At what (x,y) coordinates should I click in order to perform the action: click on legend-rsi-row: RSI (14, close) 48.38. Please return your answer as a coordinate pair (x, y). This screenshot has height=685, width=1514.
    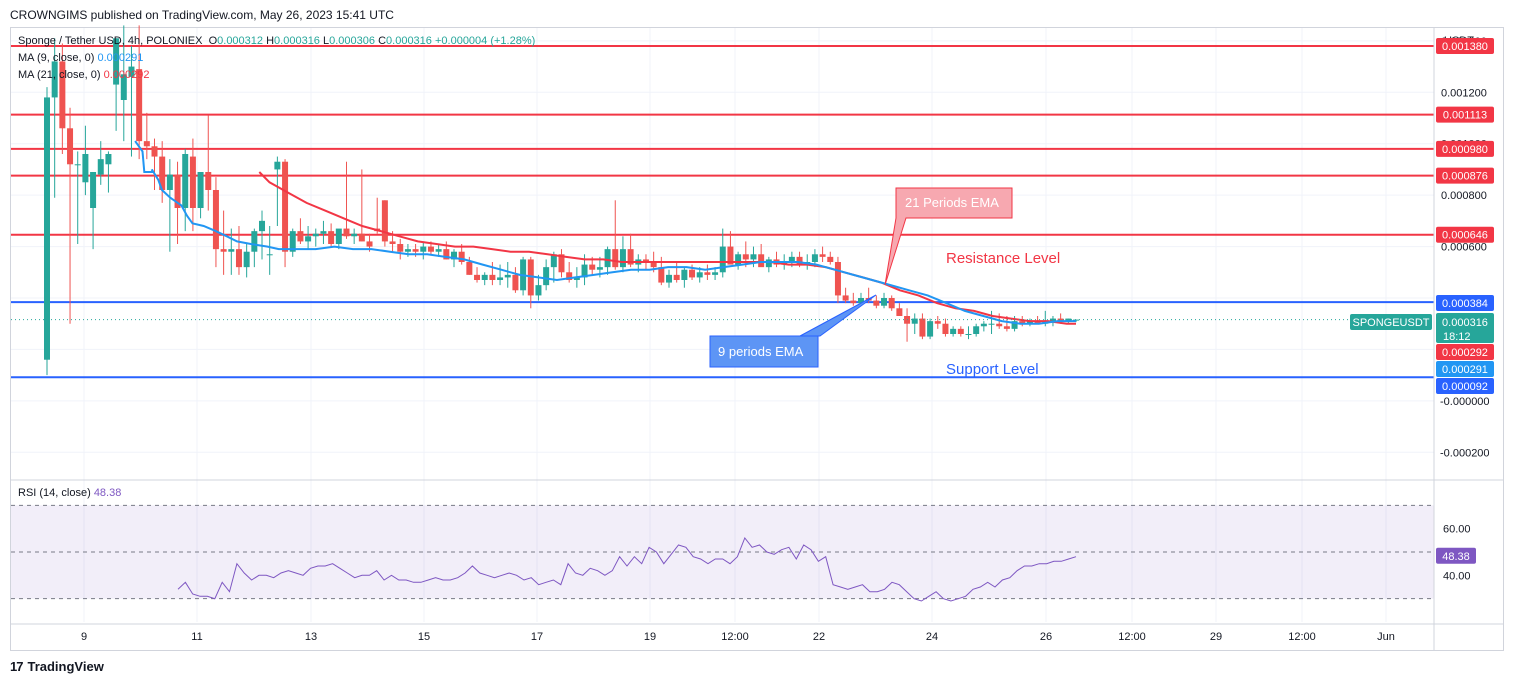
    Looking at the image, I should click on (69, 493).